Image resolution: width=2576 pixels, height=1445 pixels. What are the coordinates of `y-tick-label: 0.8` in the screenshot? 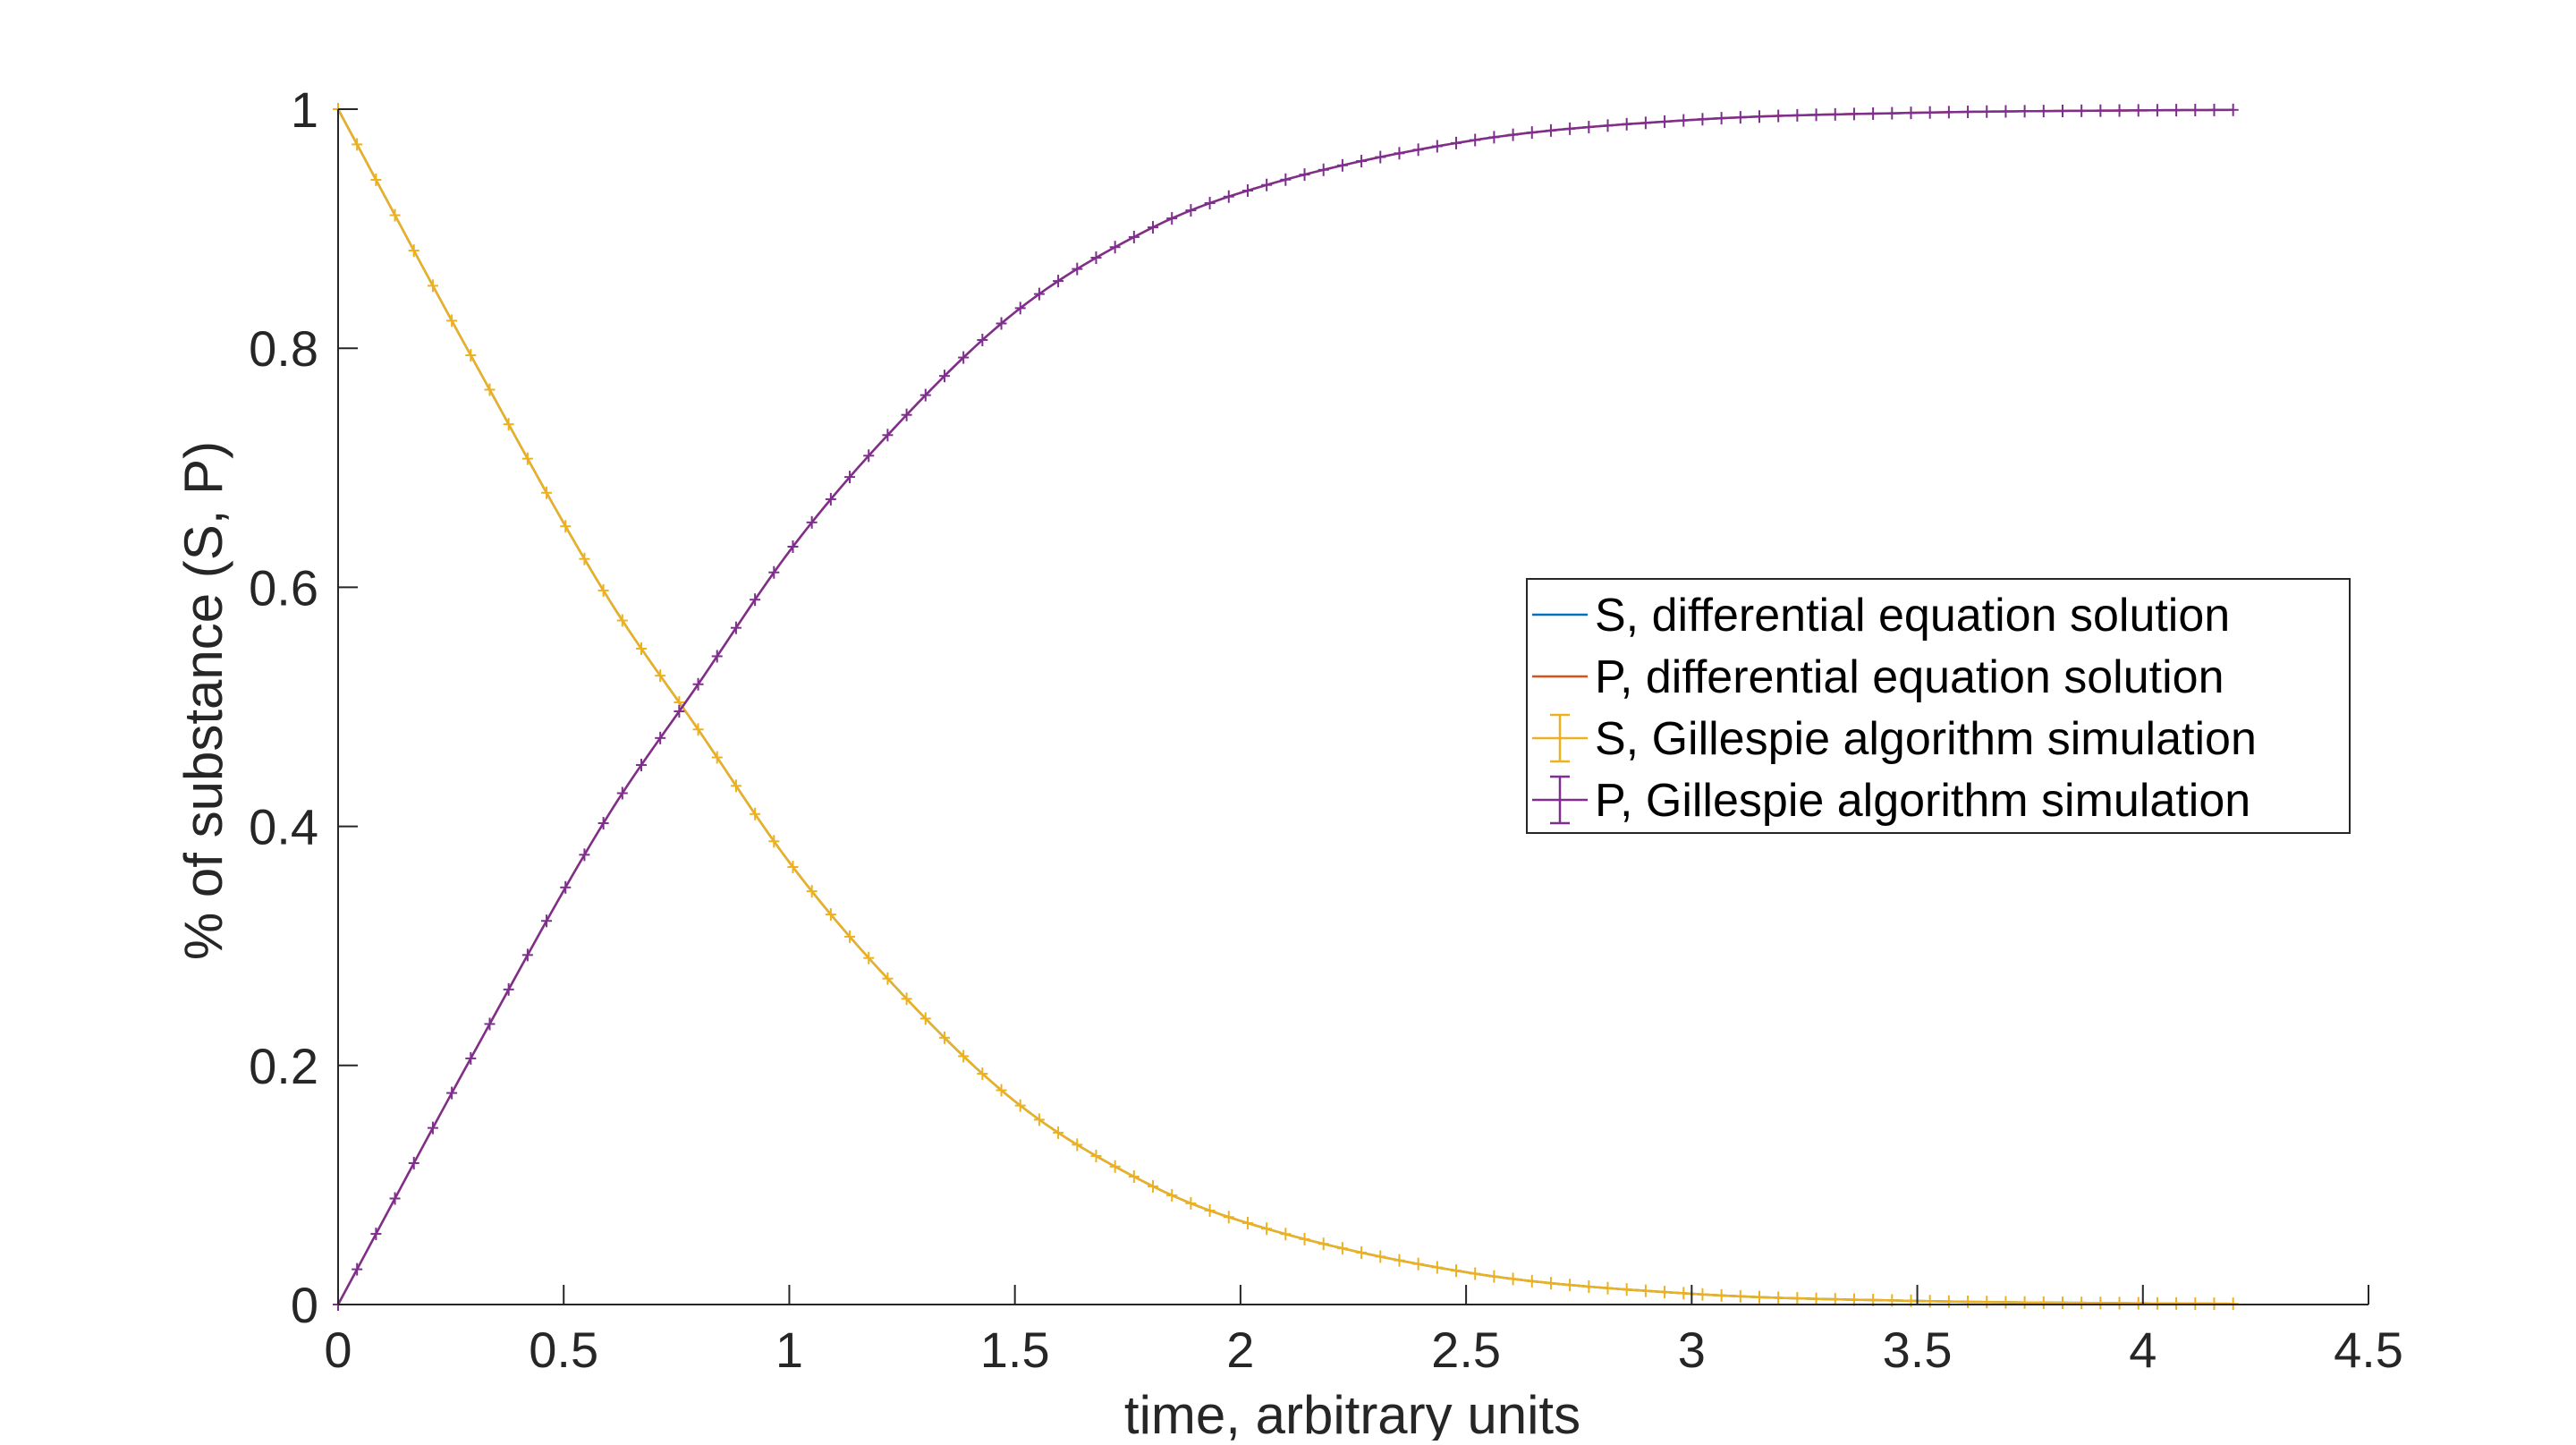 It's located at (283, 348).